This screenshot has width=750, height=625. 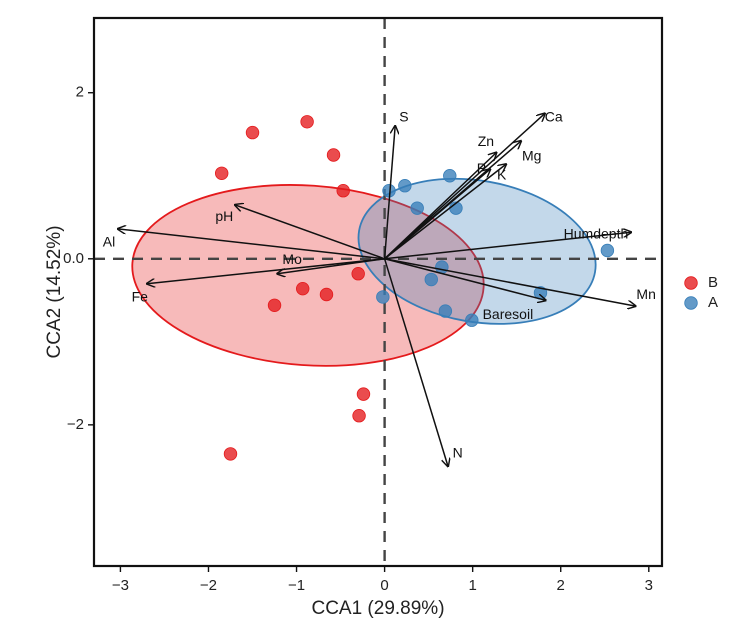 What do you see at coordinates (554, 116) in the screenshot?
I see `vector-label-ca: Ca` at bounding box center [554, 116].